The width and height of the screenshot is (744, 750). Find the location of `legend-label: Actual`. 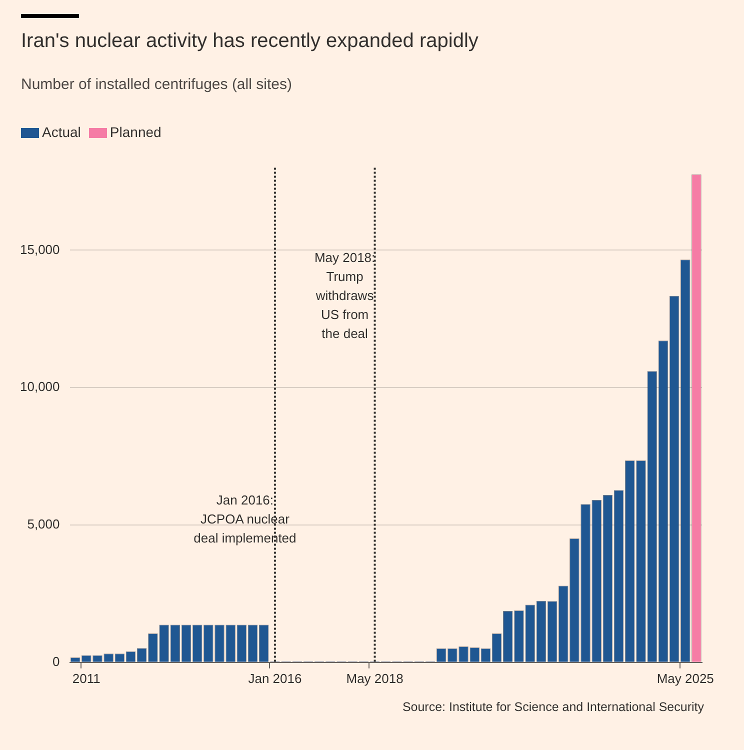

legend-label: Actual is located at coordinates (61, 132).